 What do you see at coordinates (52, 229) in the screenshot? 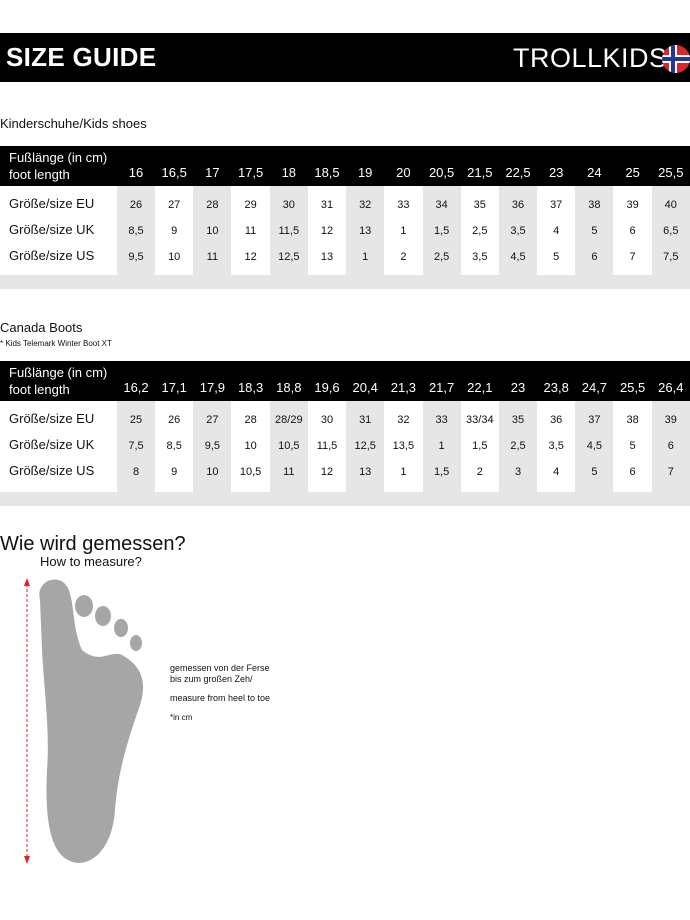
I see `row-label: Größe/size UK` at bounding box center [52, 229].